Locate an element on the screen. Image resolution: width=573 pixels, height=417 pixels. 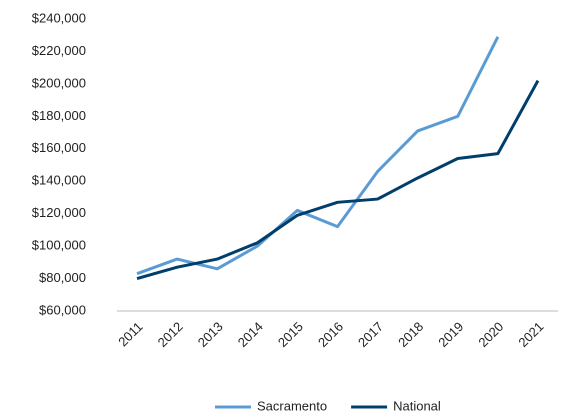
x-tick-label: 2013 is located at coordinates (210, 334).